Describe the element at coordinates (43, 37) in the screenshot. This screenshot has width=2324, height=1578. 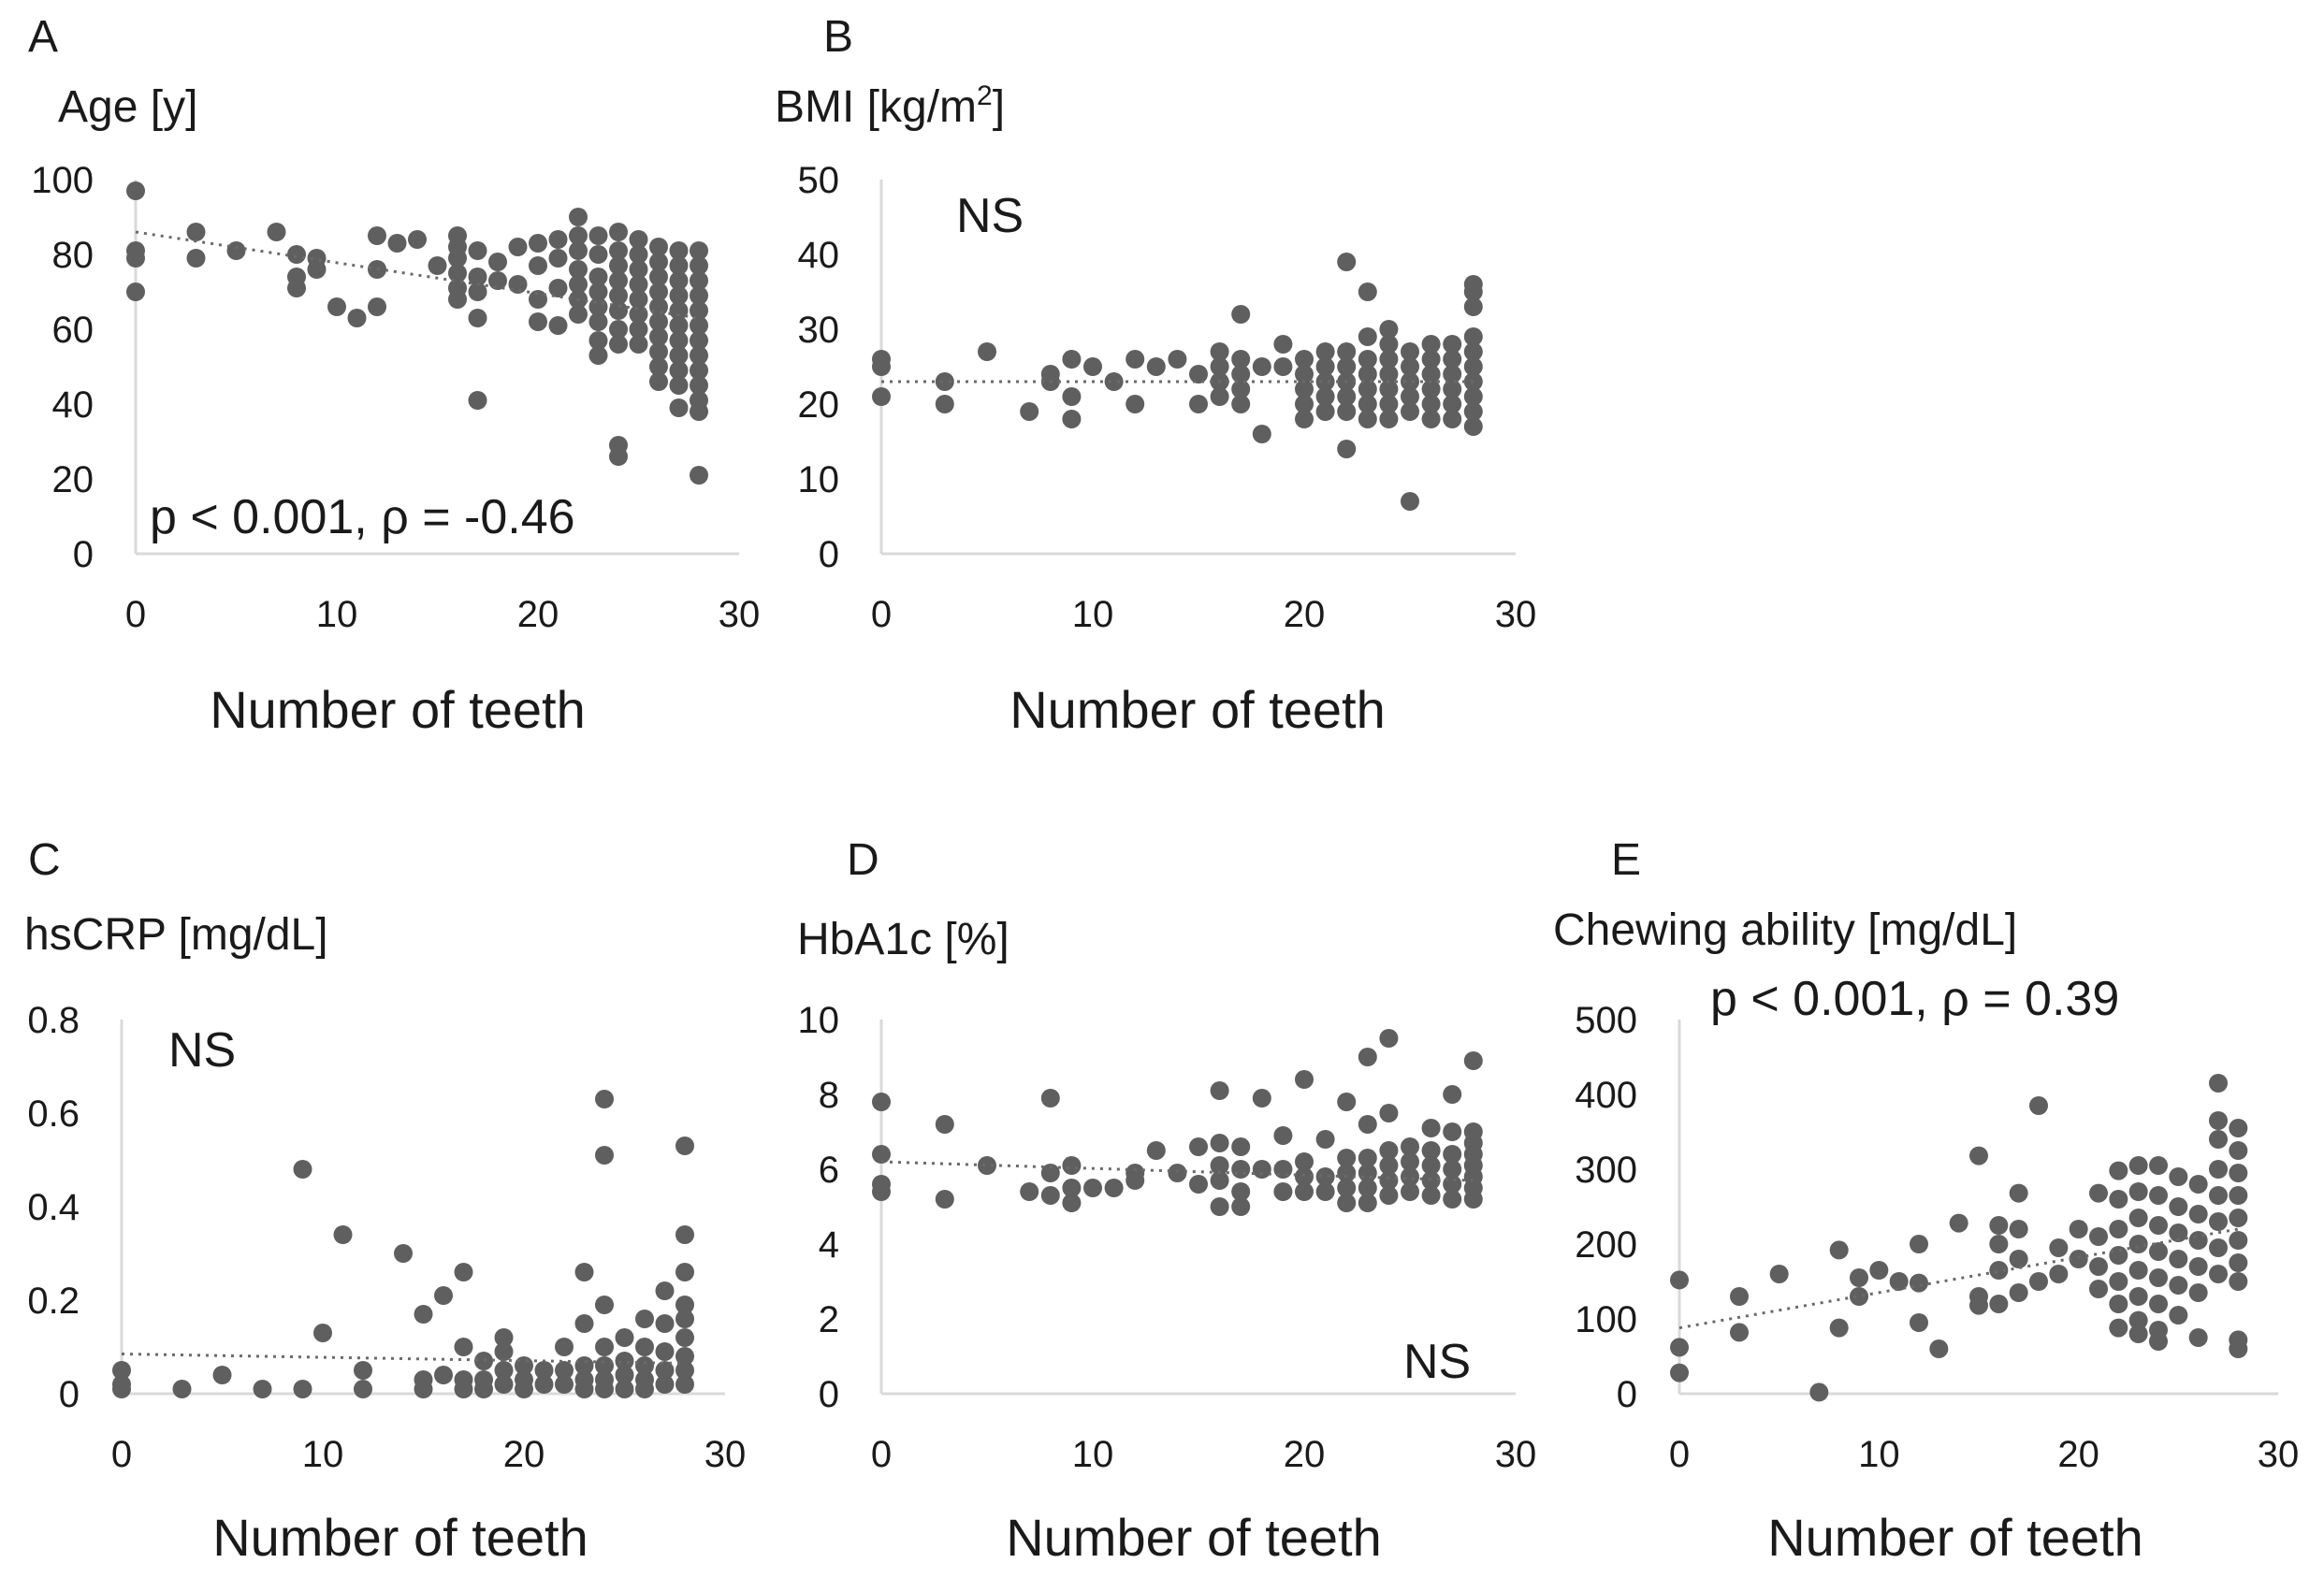
I see `panel-a-letter: A` at that location.